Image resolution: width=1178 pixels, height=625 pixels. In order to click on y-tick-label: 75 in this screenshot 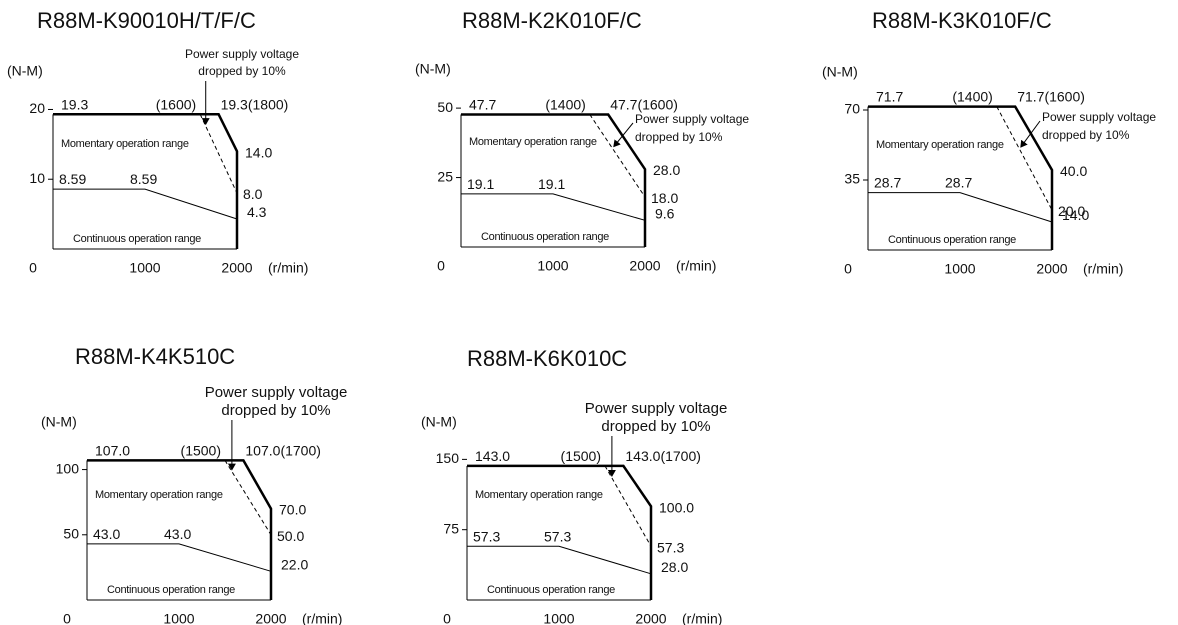, I will do `click(451, 528)`.